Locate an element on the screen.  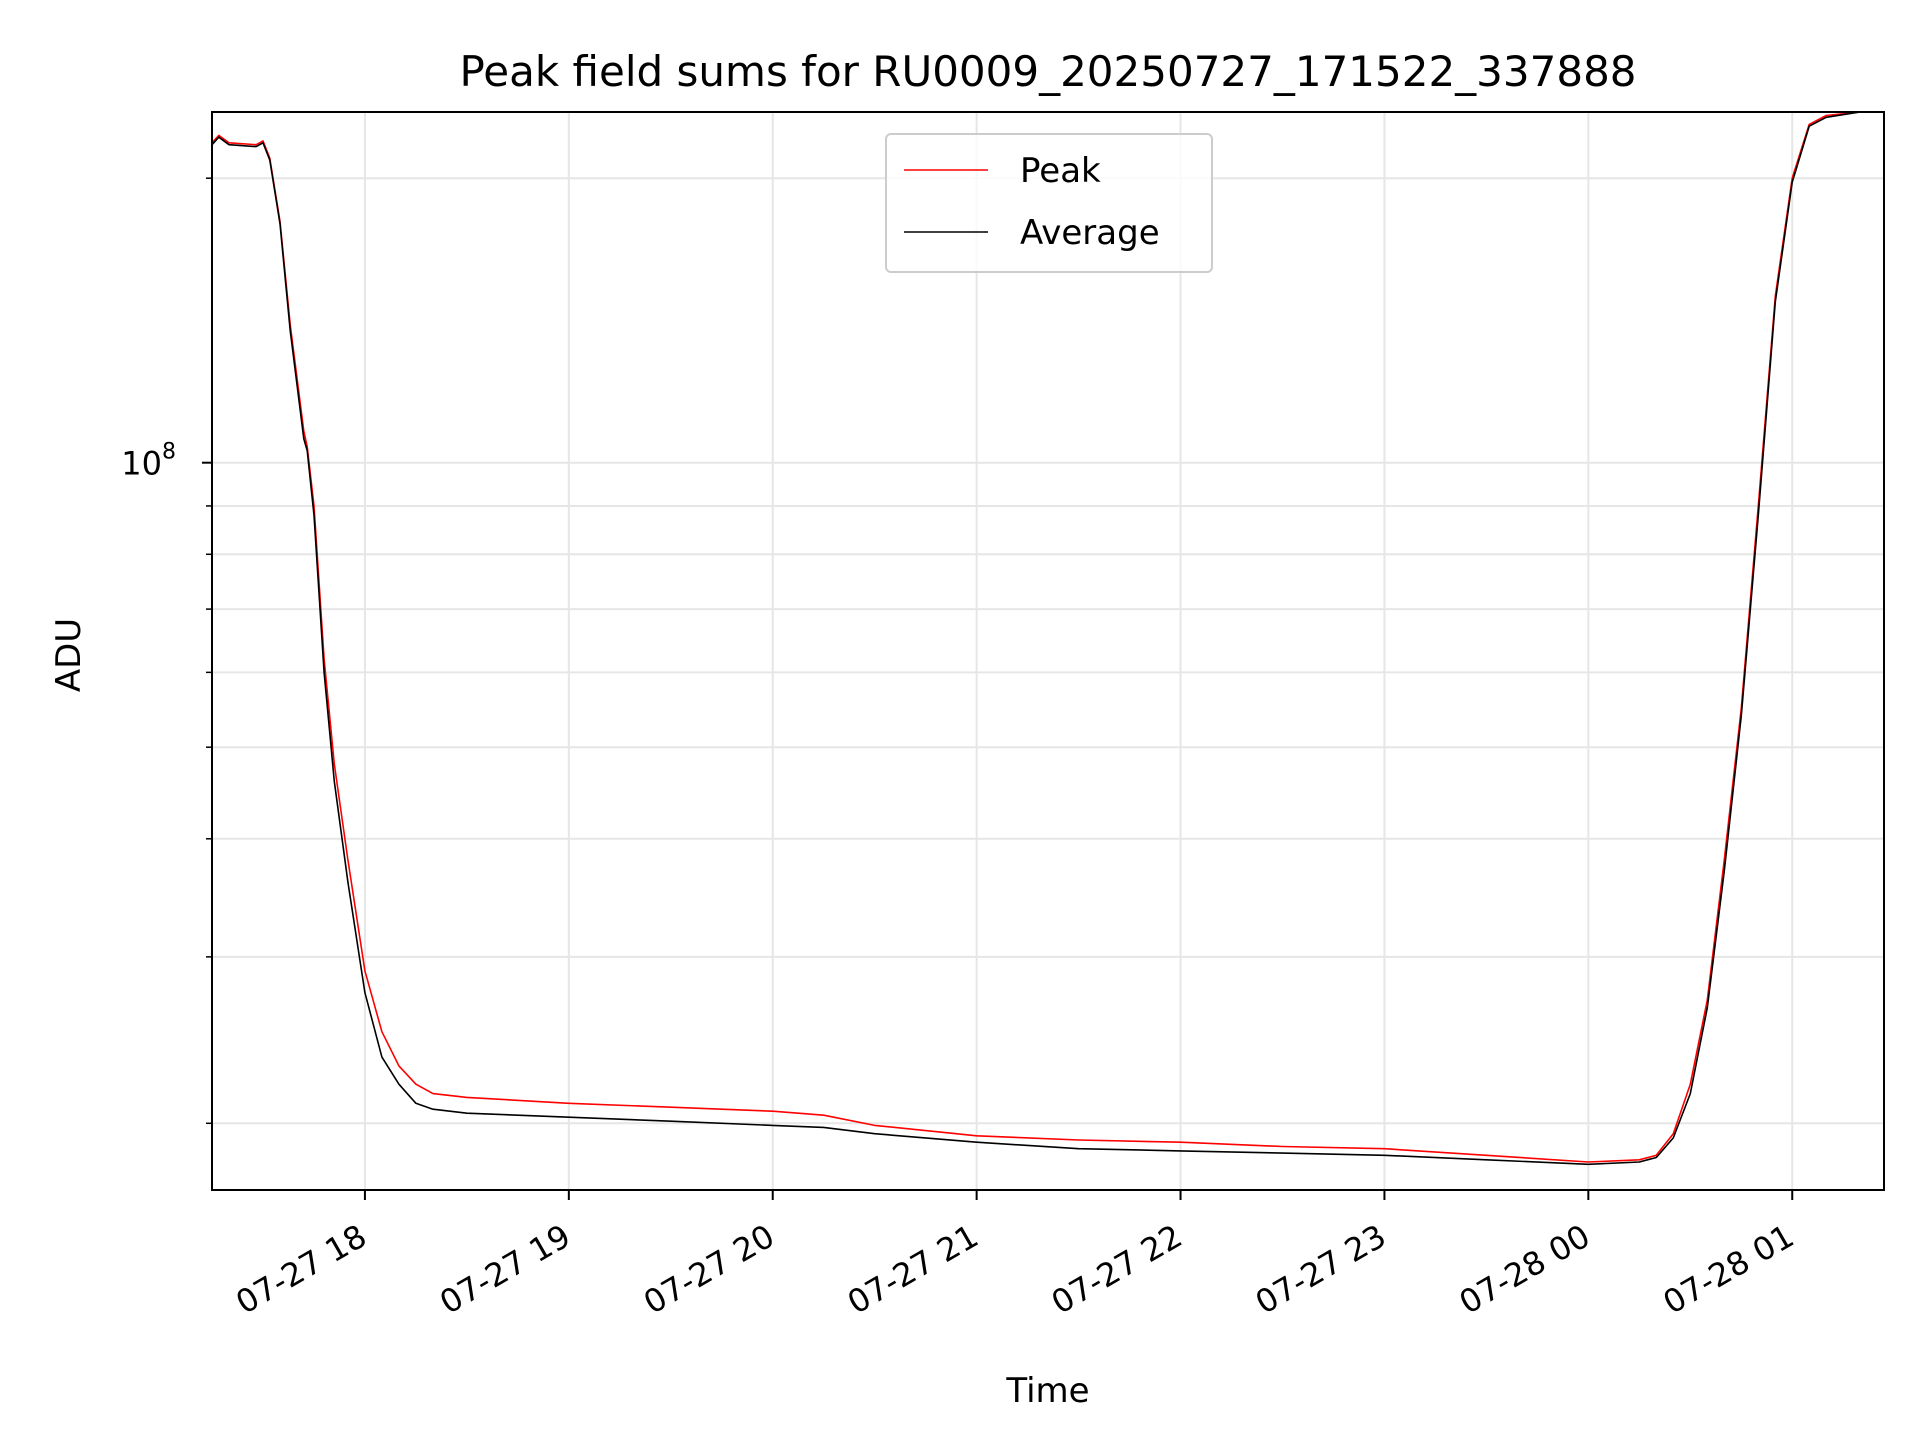
legend-label-peak: Peak is located at coordinates (1060, 171).